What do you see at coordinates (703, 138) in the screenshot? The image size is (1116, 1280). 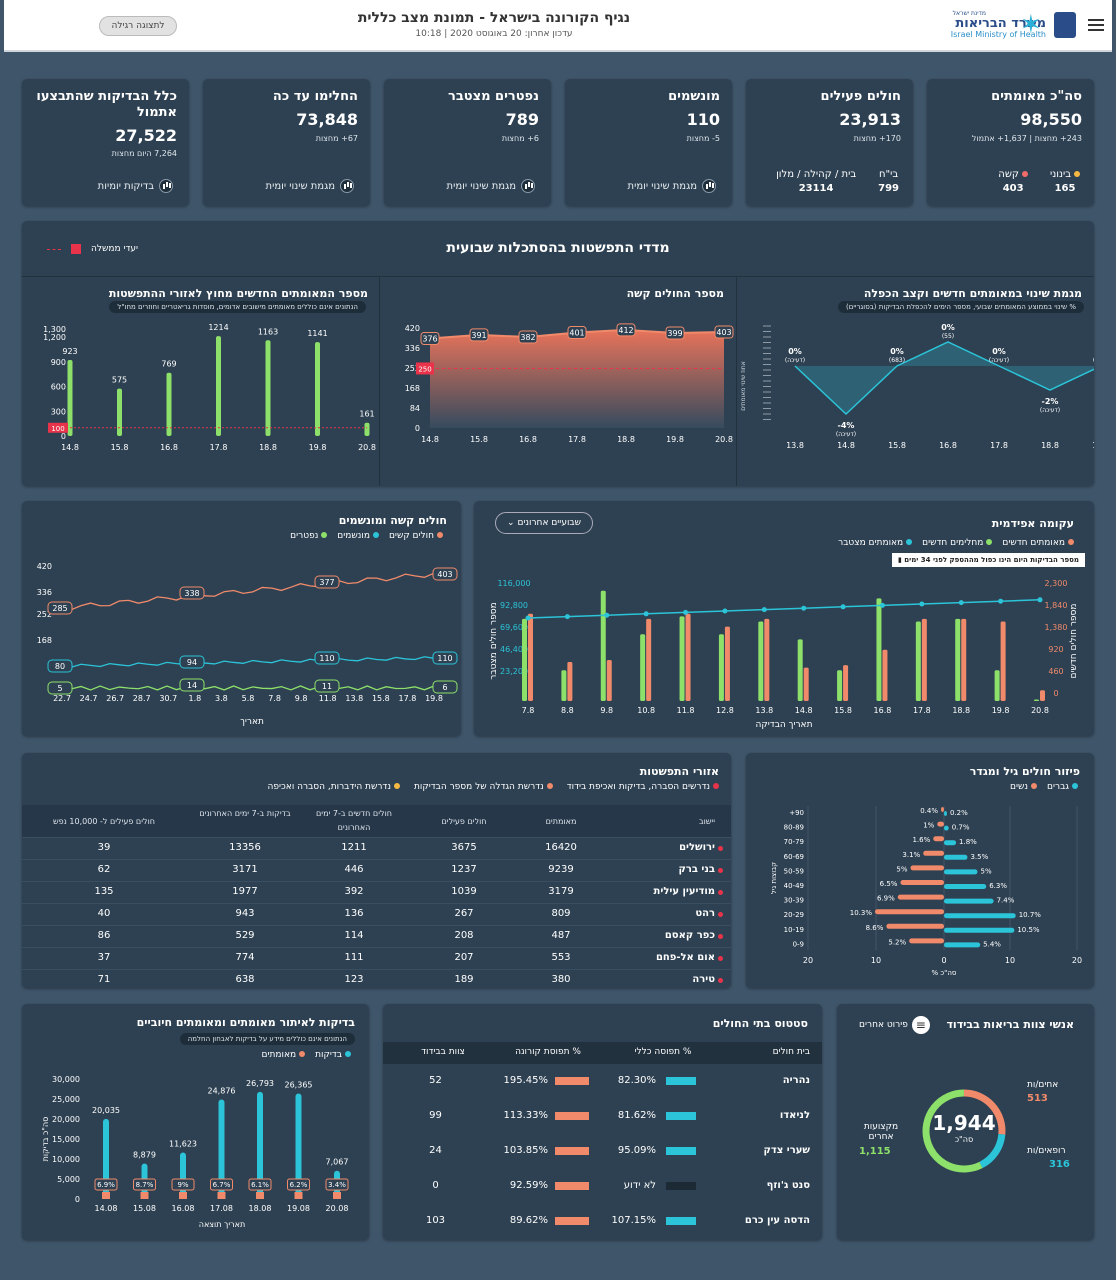 I see `stat-sub: 5- מחצות` at bounding box center [703, 138].